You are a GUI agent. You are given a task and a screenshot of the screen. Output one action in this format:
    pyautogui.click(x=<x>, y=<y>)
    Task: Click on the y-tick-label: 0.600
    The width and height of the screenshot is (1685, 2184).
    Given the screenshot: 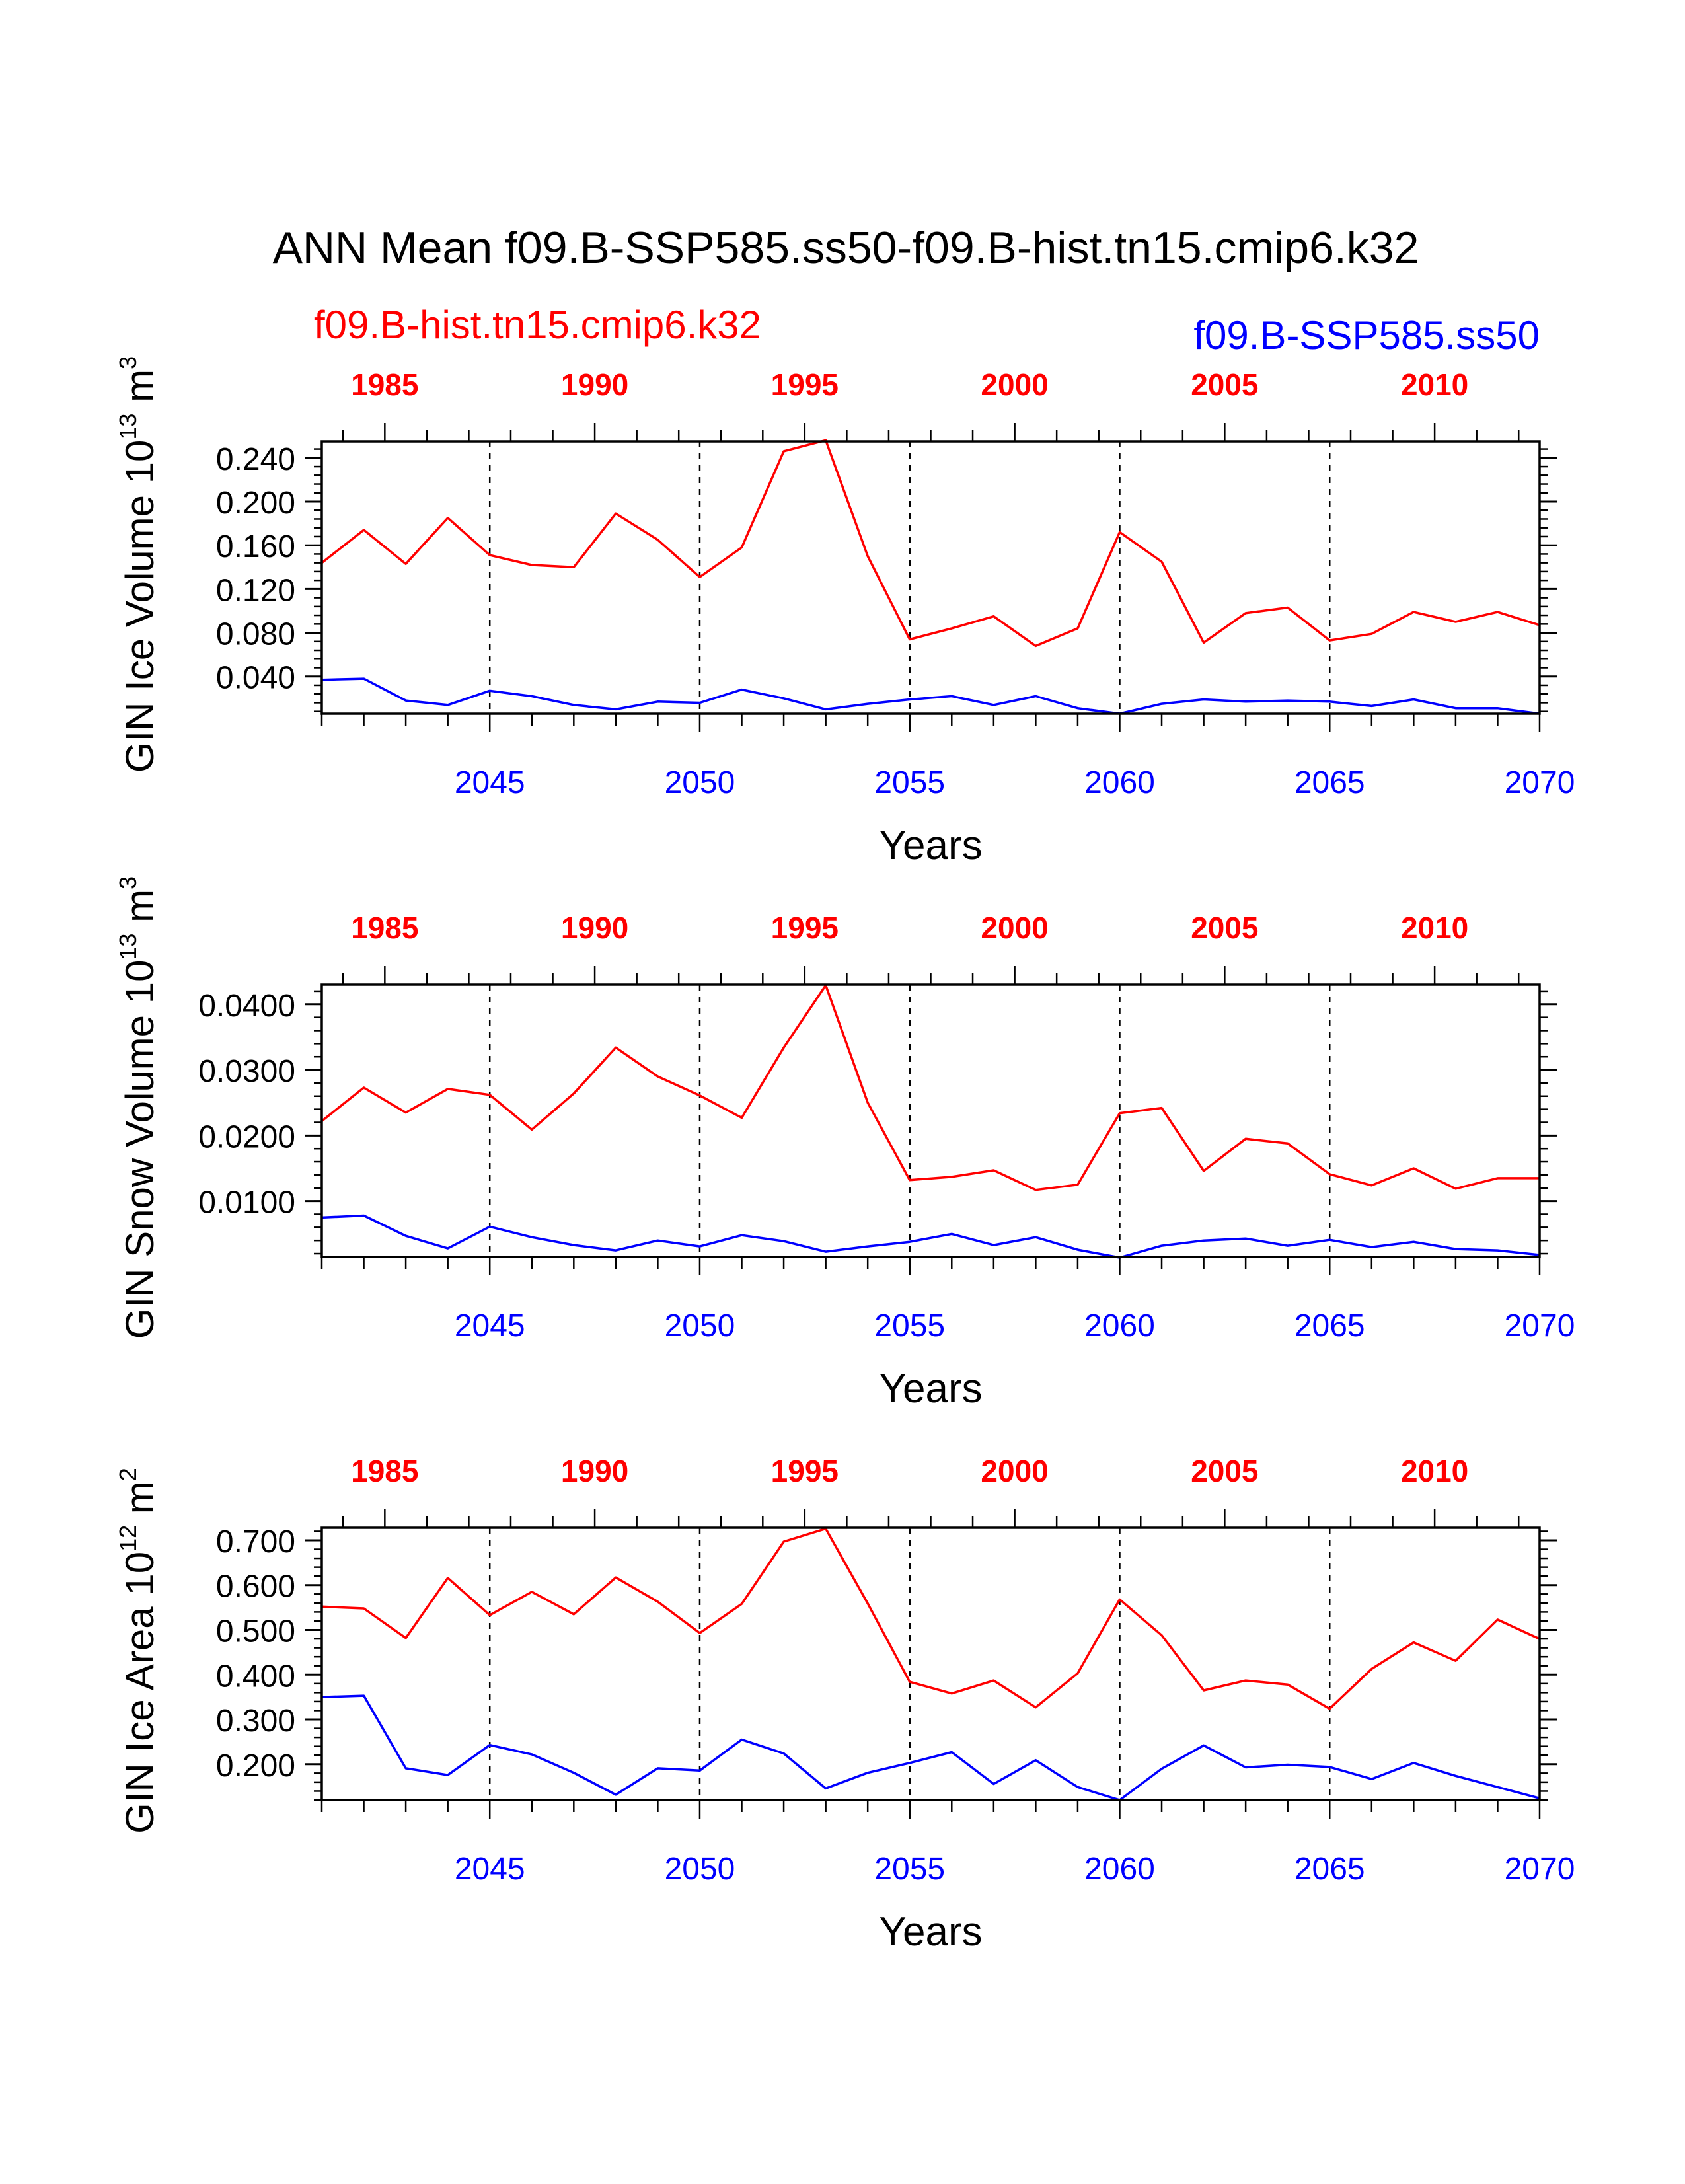 What is the action you would take?
    pyautogui.click(x=255, y=1586)
    